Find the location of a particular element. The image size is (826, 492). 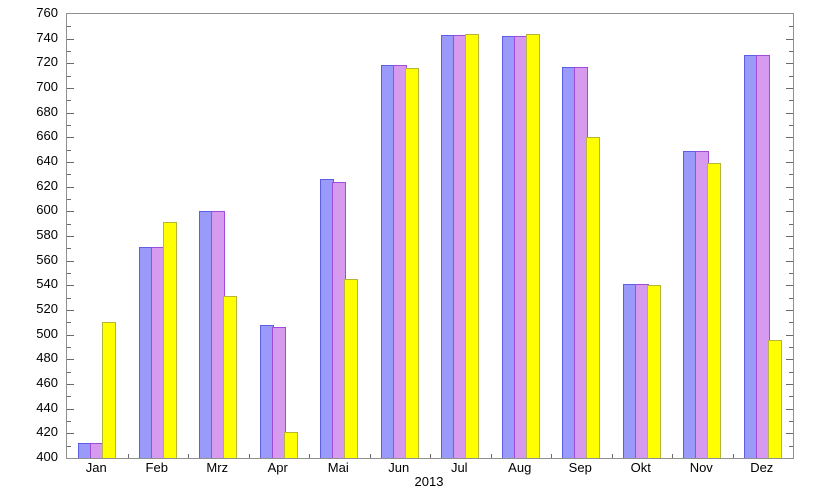

bar-series-yellow-apr is located at coordinates (290, 445).